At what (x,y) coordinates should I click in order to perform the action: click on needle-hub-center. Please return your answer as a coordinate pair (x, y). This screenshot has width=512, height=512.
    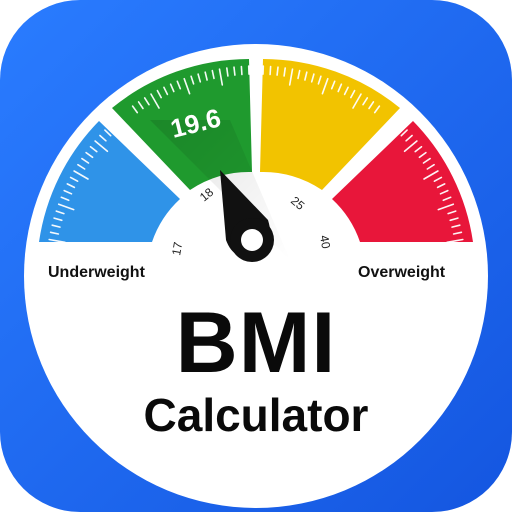
    Looking at the image, I should click on (252, 240).